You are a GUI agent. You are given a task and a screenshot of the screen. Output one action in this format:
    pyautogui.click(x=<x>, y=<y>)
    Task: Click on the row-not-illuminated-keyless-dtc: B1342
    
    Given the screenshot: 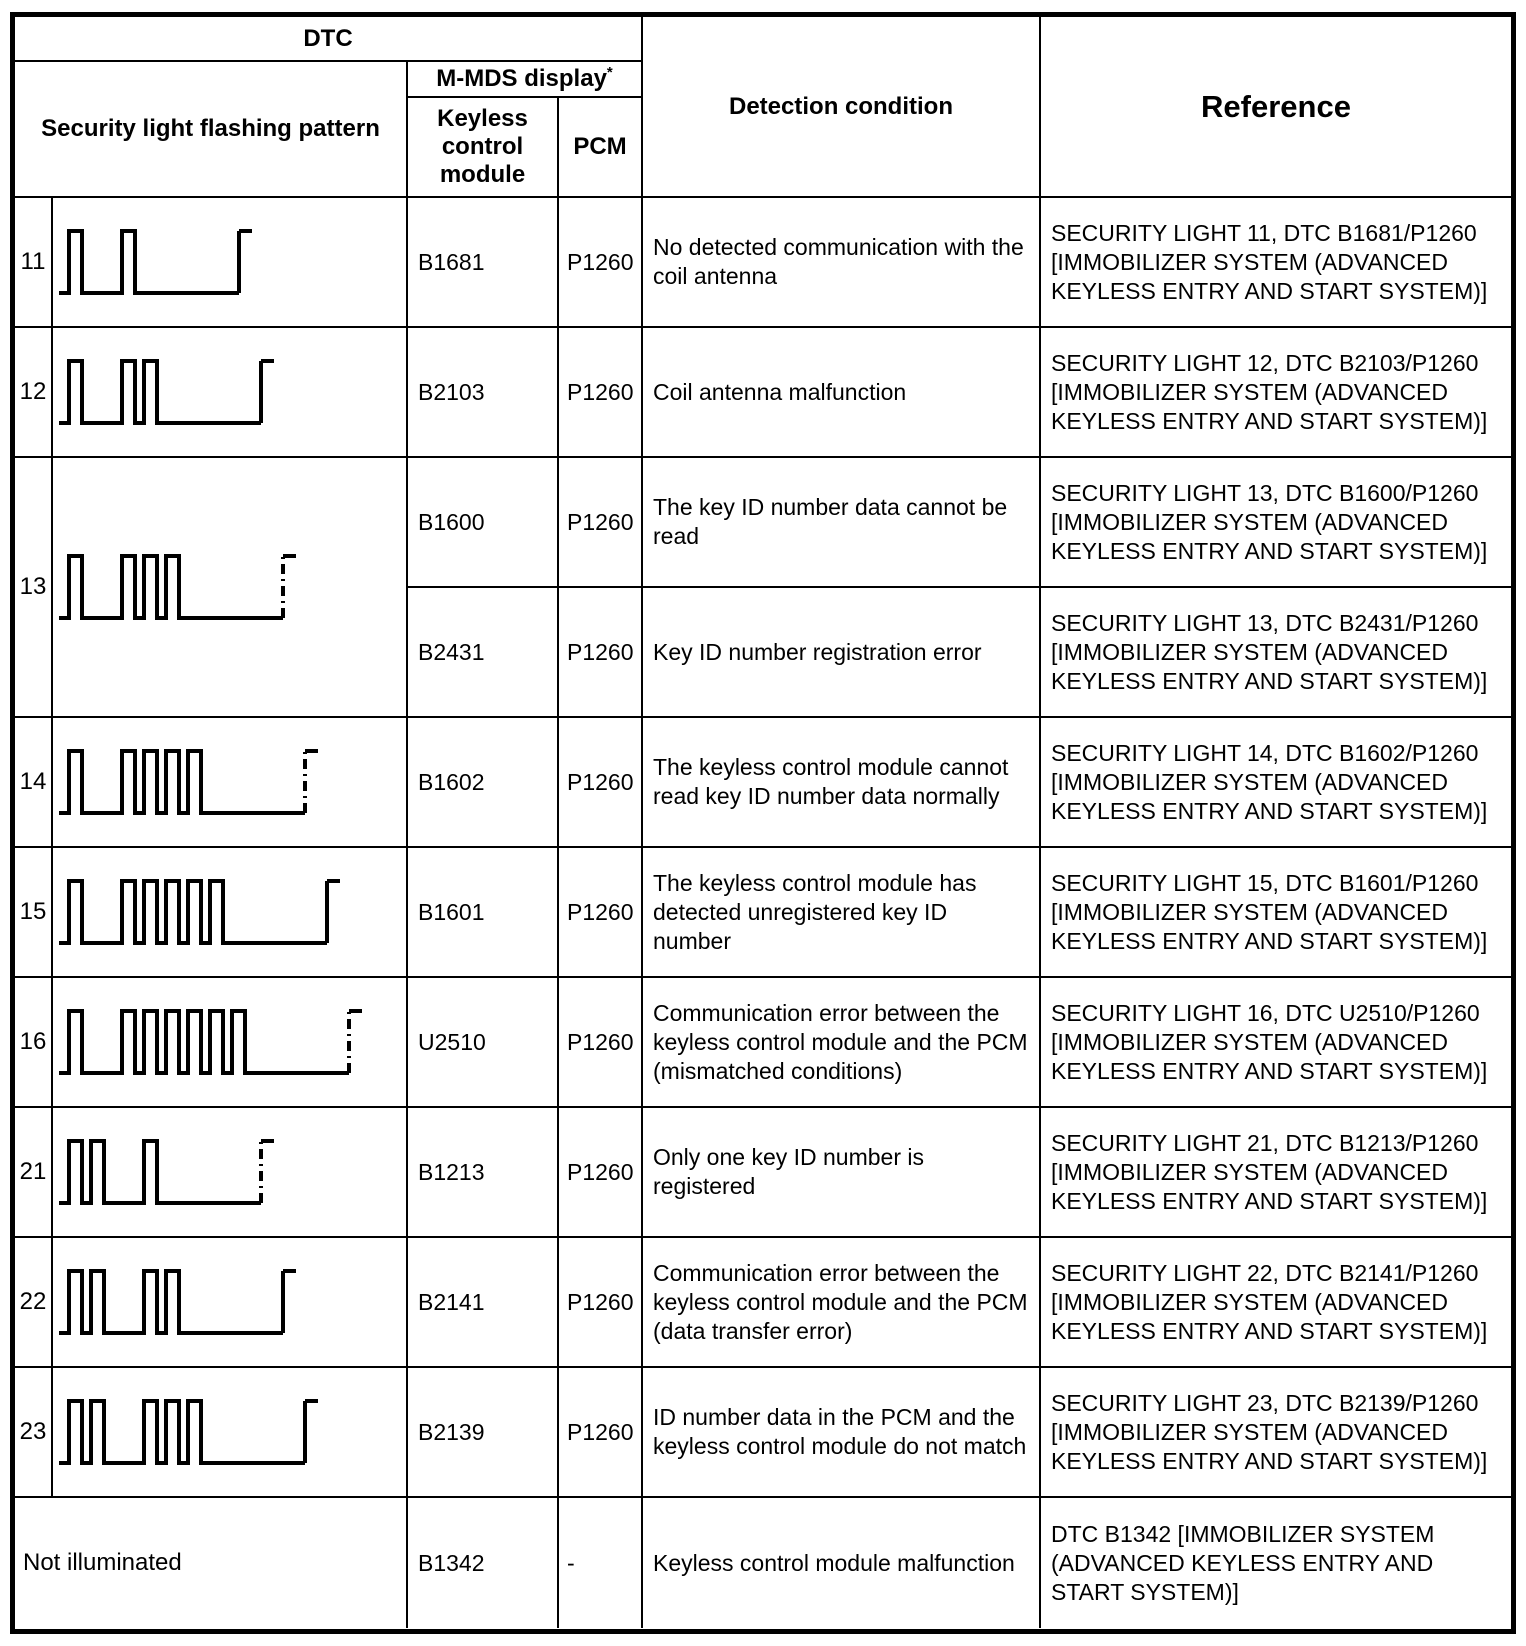 What is the action you would take?
    pyautogui.click(x=483, y=1563)
    